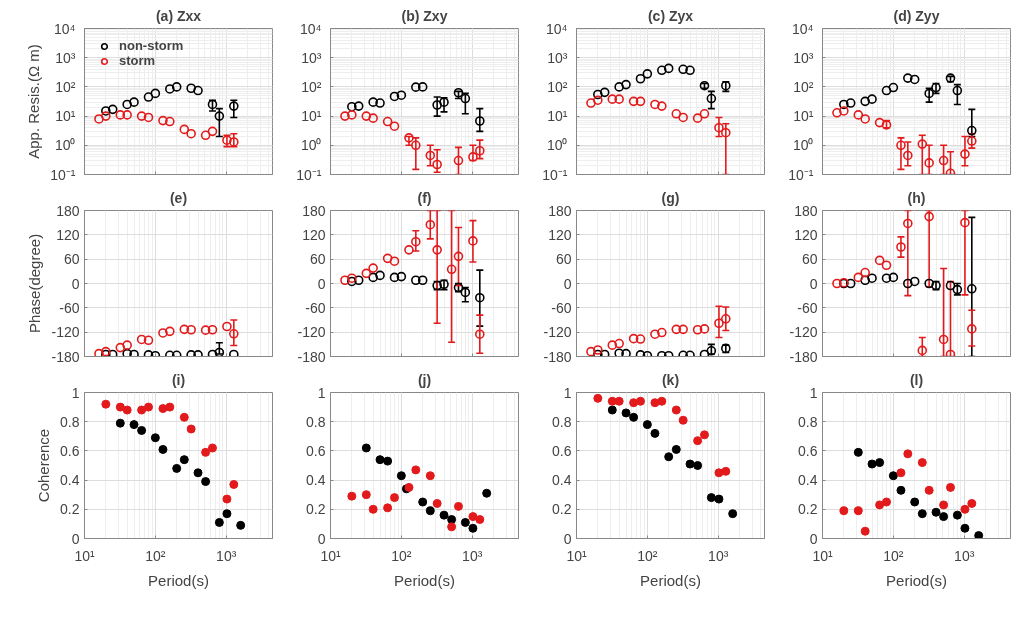 The height and width of the screenshot is (626, 1020). Describe the element at coordinates (424, 197) in the screenshot. I see `chart-title: (f)` at that location.